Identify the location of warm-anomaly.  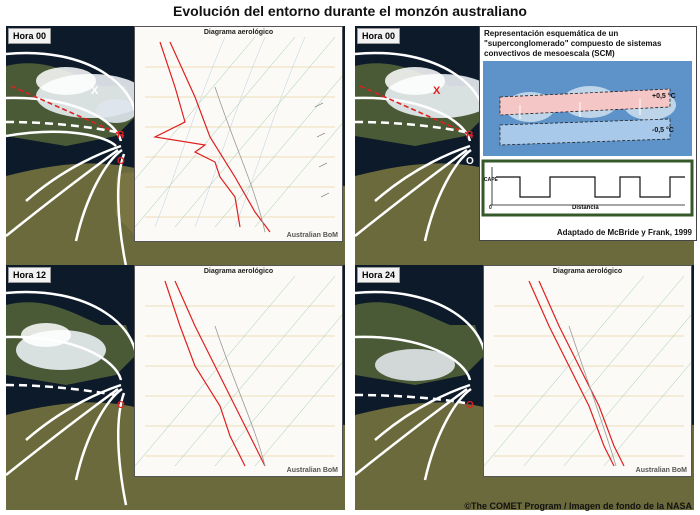
(585, 102).